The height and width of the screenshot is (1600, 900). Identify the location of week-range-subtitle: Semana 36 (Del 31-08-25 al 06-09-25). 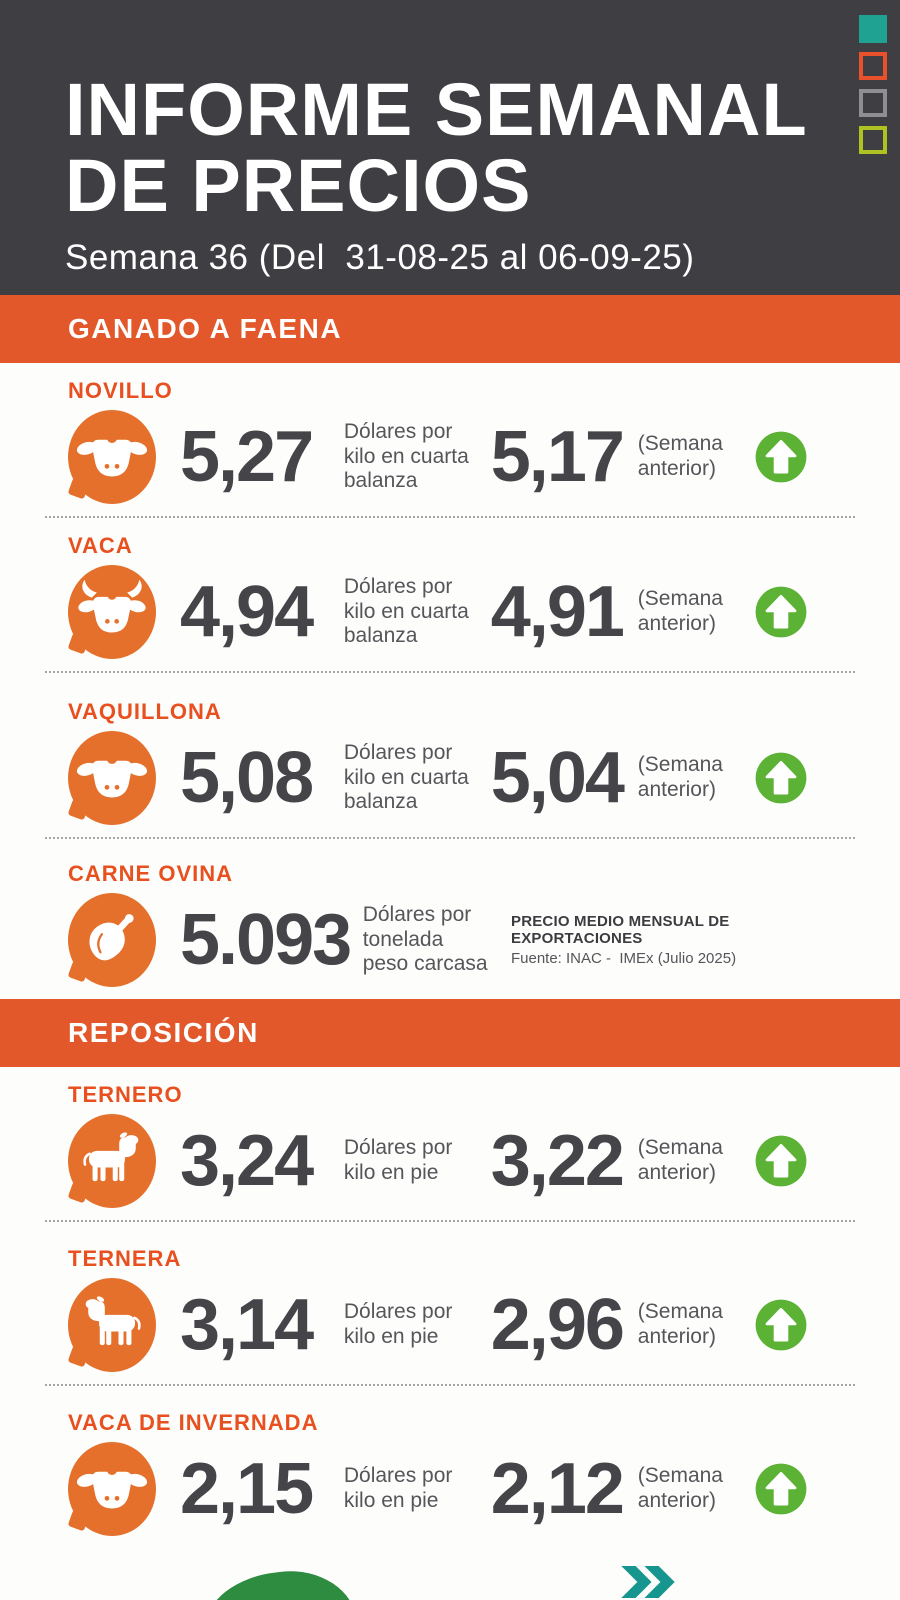
(380, 258).